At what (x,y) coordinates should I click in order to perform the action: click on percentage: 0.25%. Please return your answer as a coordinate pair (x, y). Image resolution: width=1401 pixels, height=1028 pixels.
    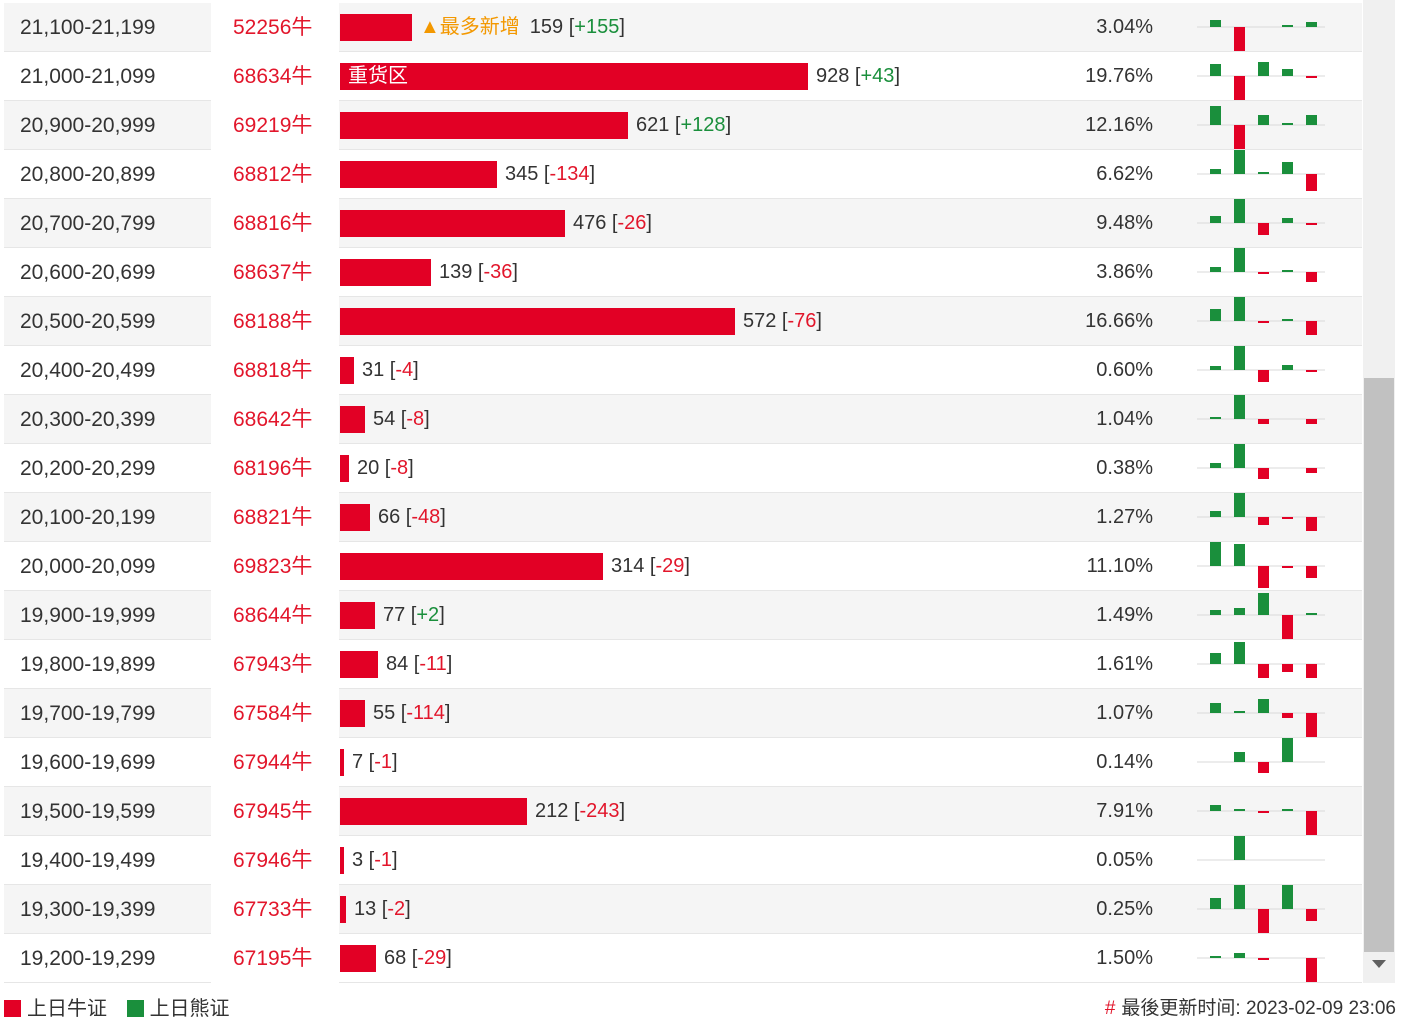
    Looking at the image, I should click on (1124, 909).